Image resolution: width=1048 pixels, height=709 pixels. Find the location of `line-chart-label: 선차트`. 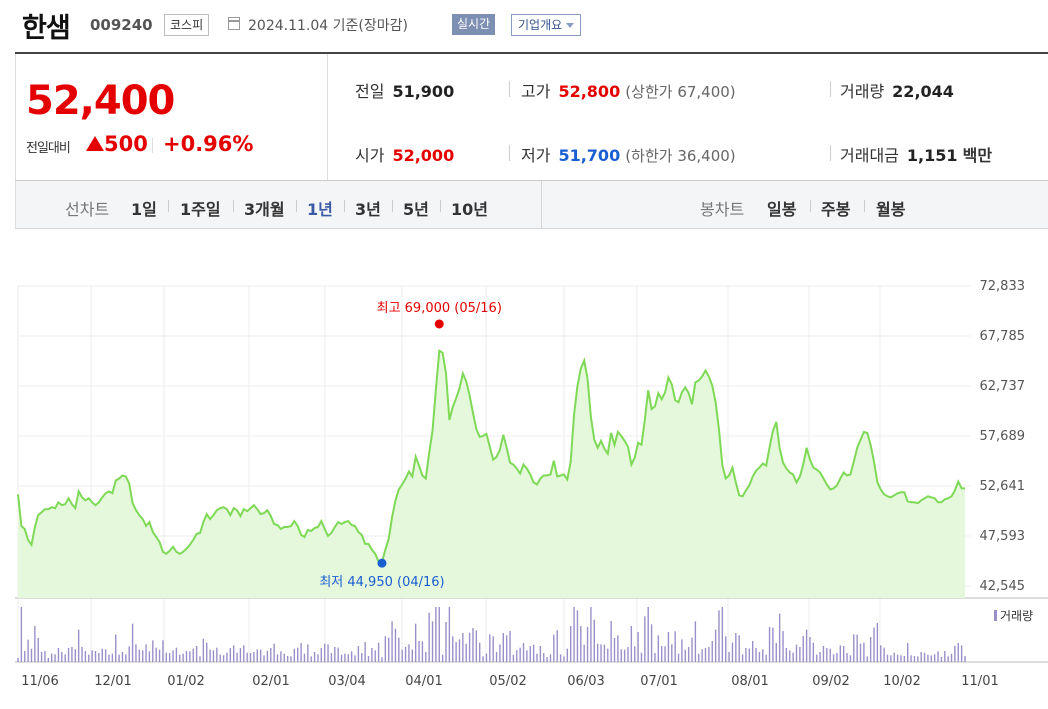

line-chart-label: 선차트 is located at coordinates (87, 209).